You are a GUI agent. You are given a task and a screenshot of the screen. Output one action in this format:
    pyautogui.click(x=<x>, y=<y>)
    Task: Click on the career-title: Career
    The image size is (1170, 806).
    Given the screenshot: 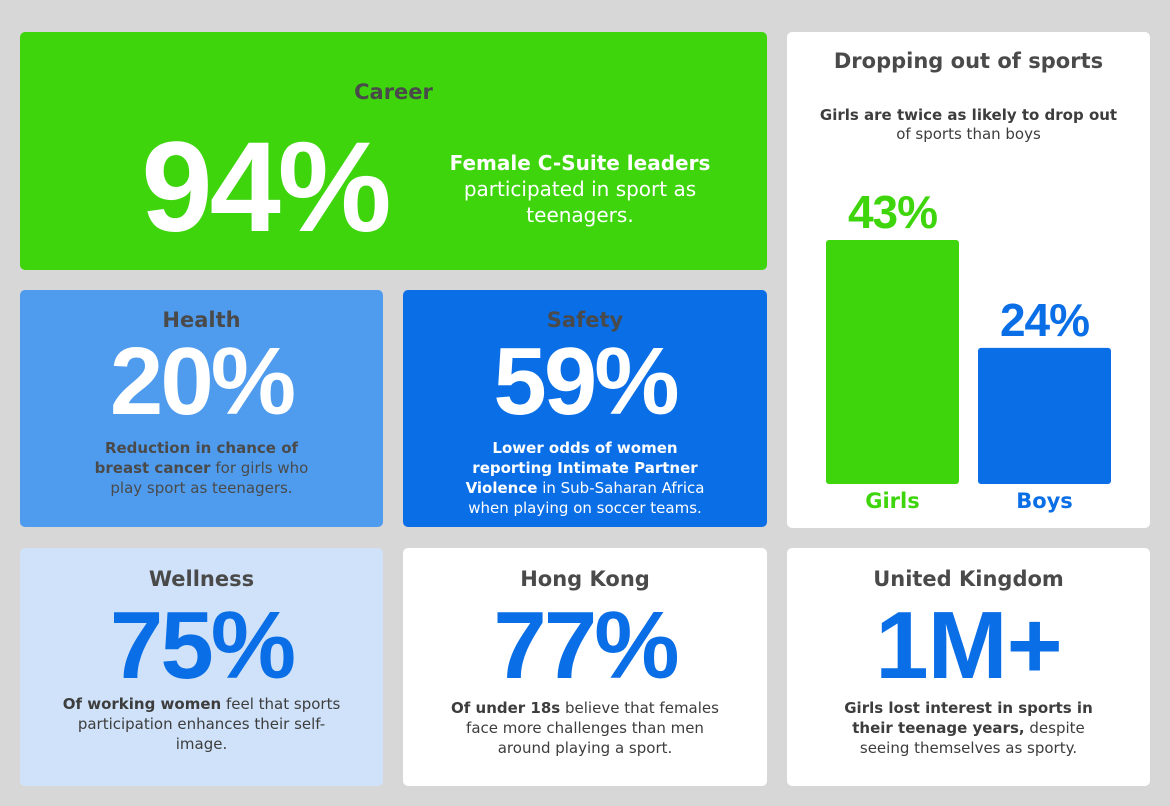 What is the action you would take?
    pyautogui.click(x=393, y=92)
    